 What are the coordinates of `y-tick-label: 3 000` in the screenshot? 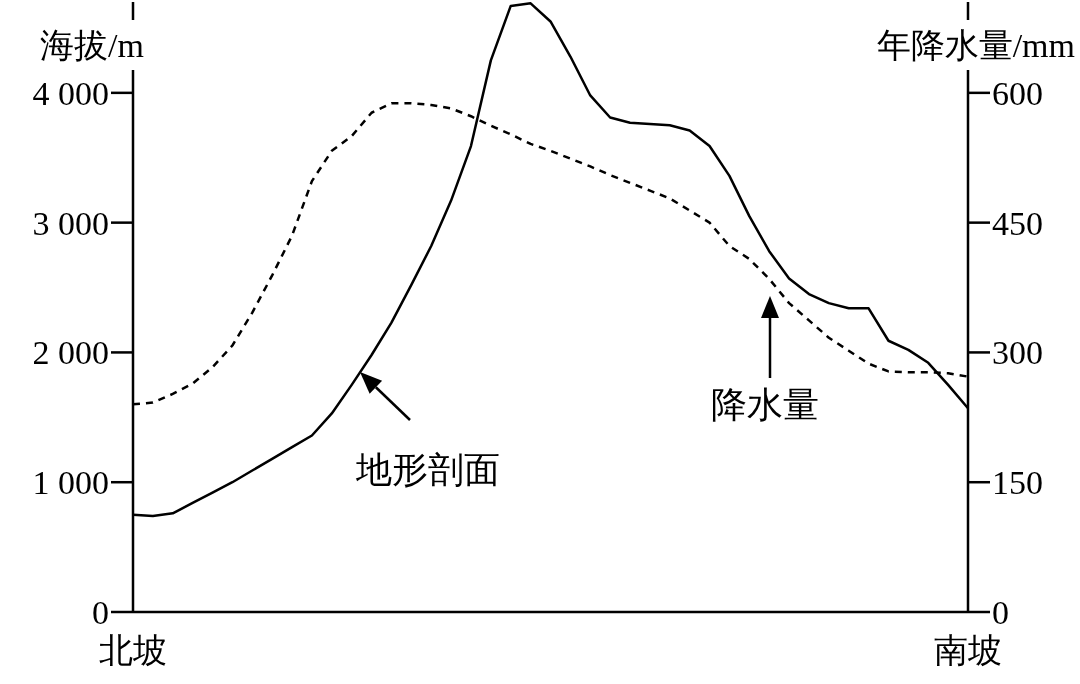 It's located at (70, 223).